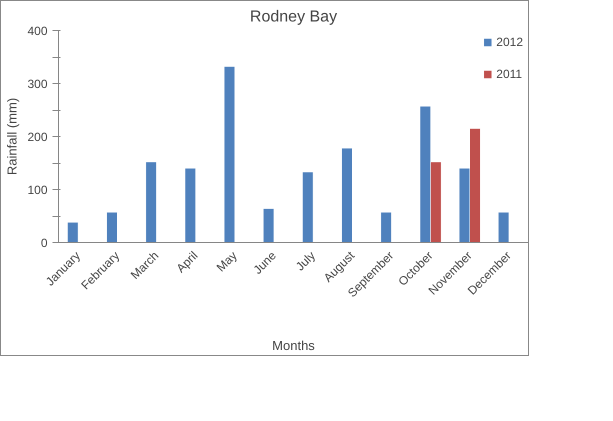  What do you see at coordinates (37, 190) in the screenshot?
I see `y-tick-label: 100` at bounding box center [37, 190].